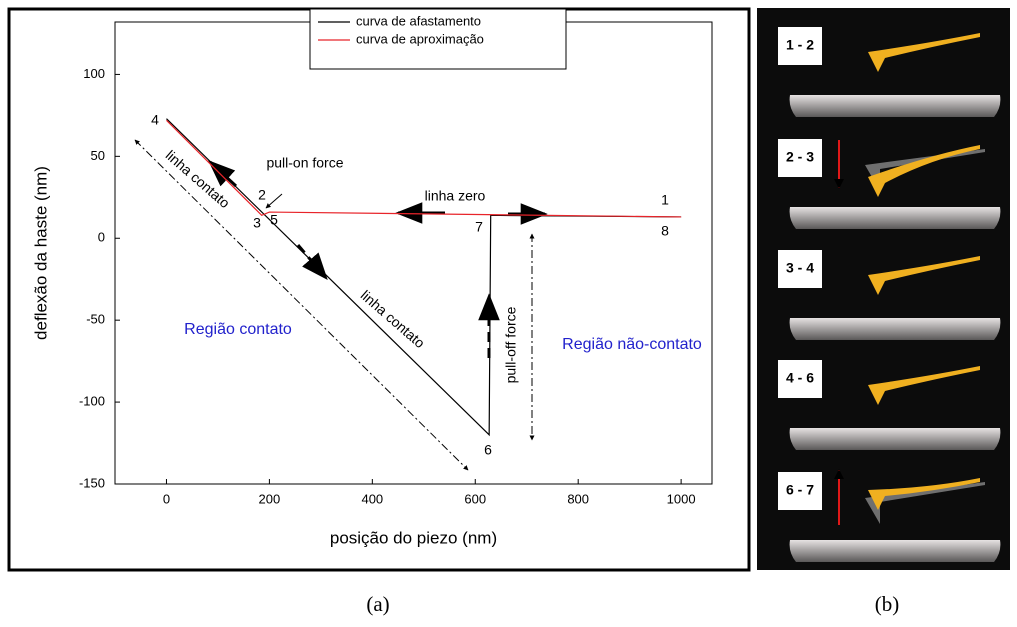  What do you see at coordinates (665, 200) in the screenshot?
I see `annotation: 1` at bounding box center [665, 200].